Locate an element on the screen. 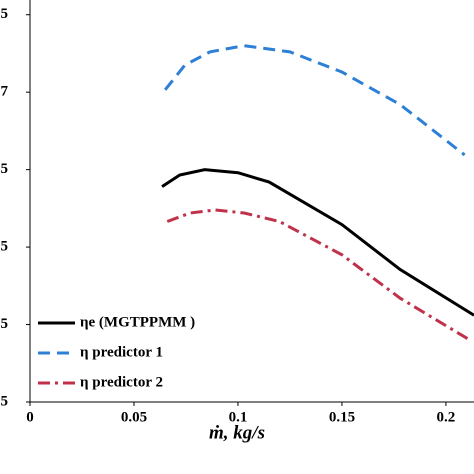 The width and height of the screenshot is (474, 474). x-tick-label: 0.05 is located at coordinates (134, 417).